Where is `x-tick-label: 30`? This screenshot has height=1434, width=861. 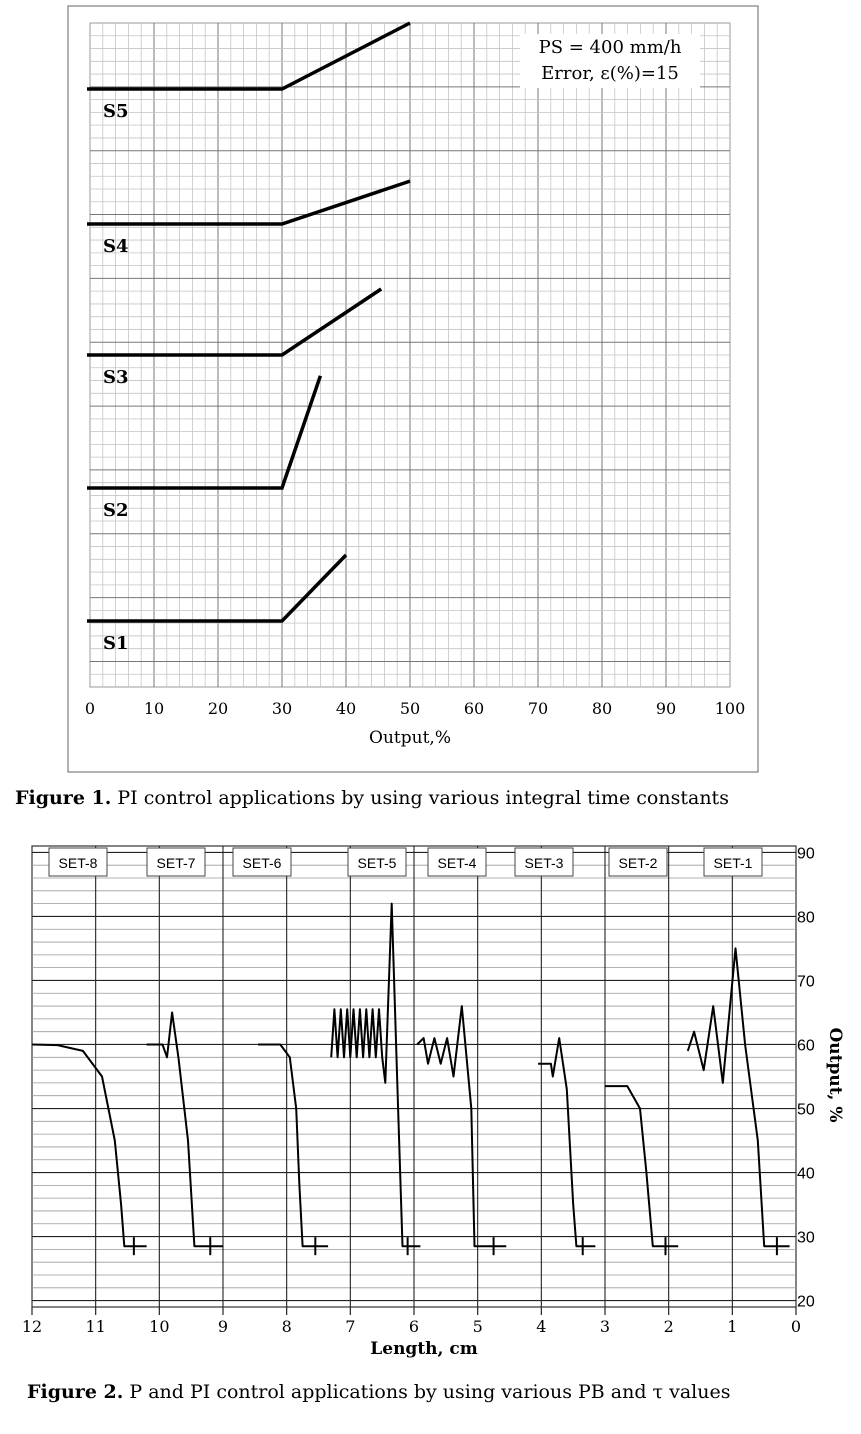
x-tick-label: 30 is located at coordinates (282, 708).